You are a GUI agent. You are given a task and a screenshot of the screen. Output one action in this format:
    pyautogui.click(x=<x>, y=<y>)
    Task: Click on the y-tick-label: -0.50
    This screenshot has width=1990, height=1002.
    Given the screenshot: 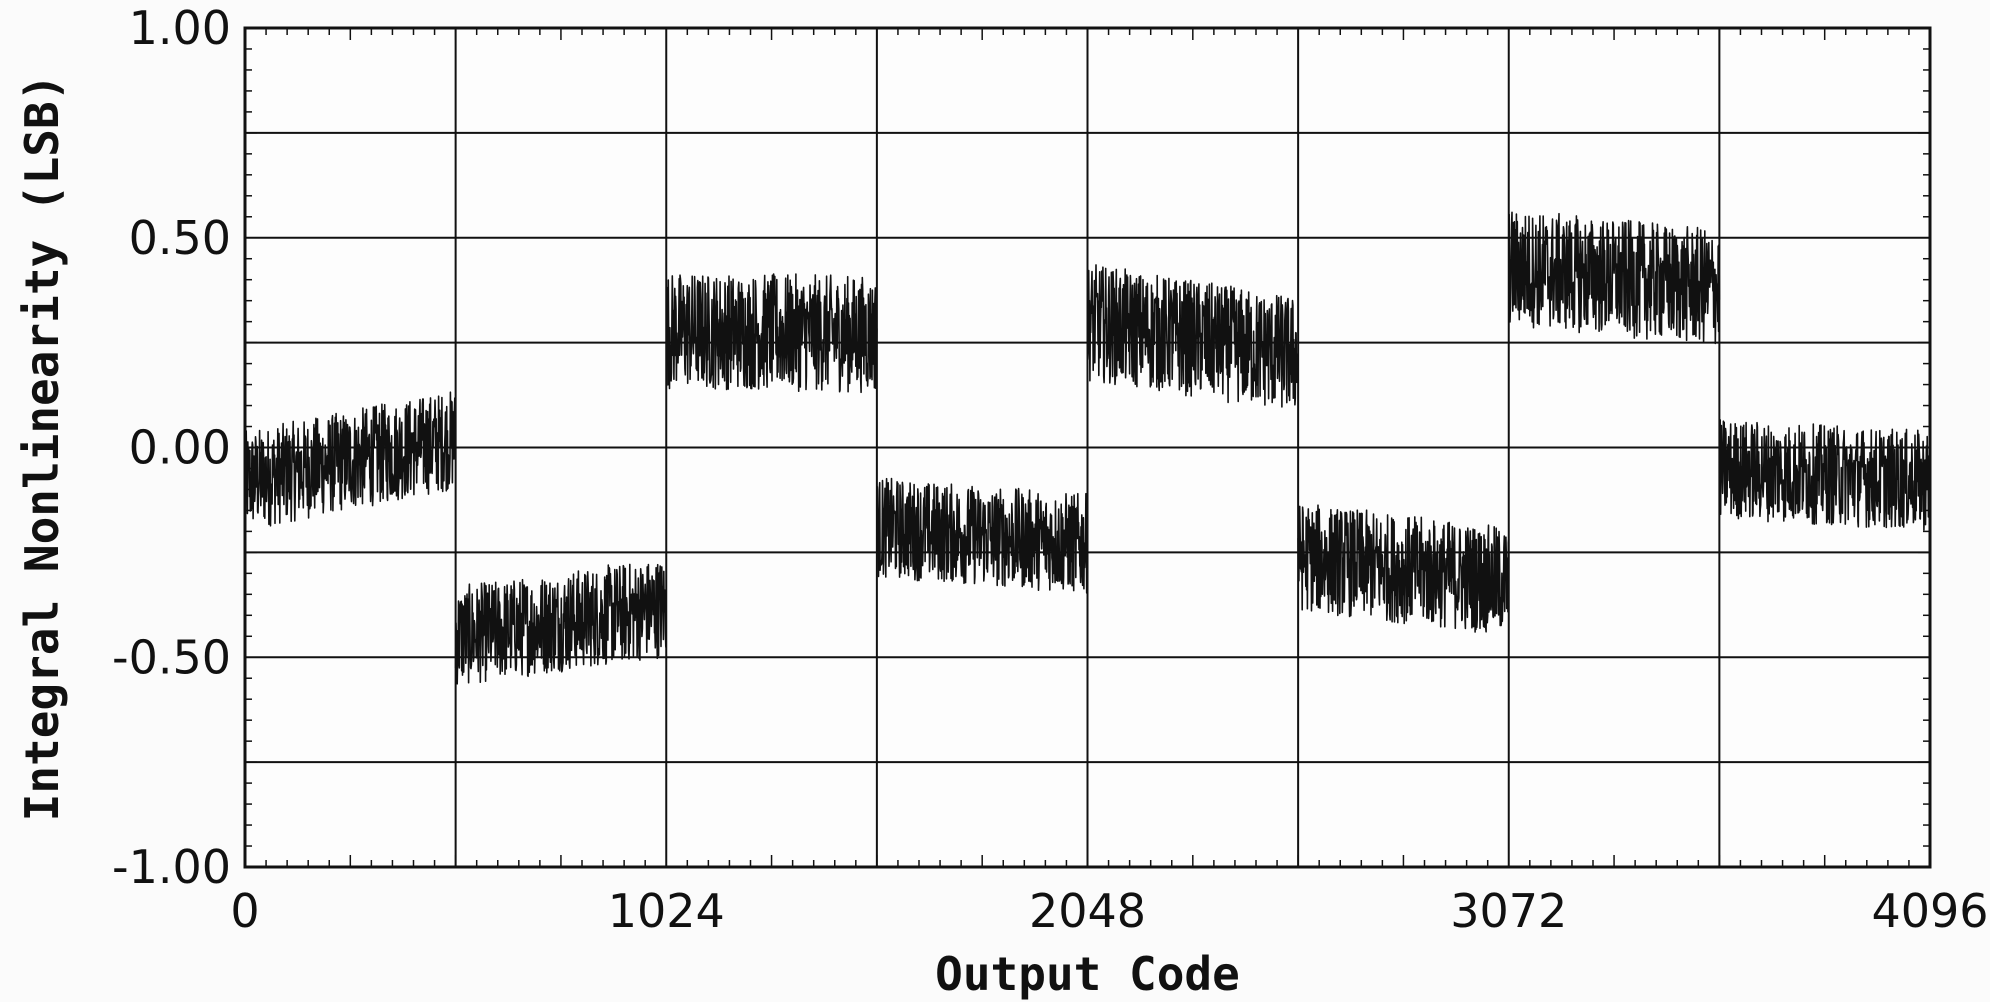 What is the action you would take?
    pyautogui.click(x=171, y=657)
    